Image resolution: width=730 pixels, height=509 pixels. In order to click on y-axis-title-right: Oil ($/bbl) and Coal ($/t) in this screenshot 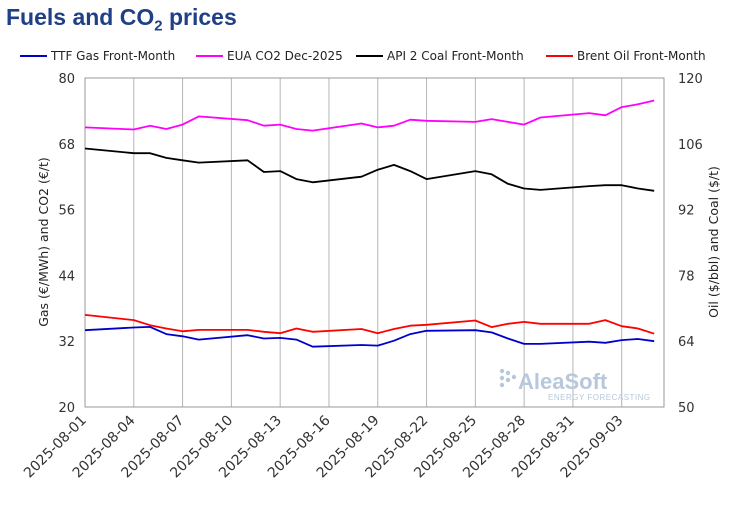, I will do `click(713, 242)`.